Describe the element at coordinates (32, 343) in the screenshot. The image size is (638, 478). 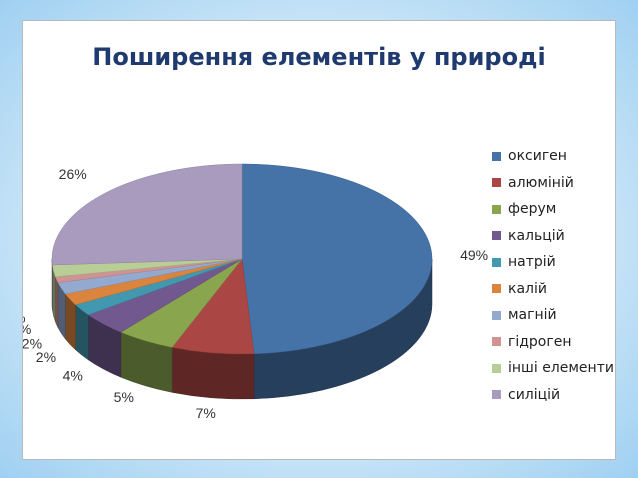
I see `pie-label-5: 2%` at that location.